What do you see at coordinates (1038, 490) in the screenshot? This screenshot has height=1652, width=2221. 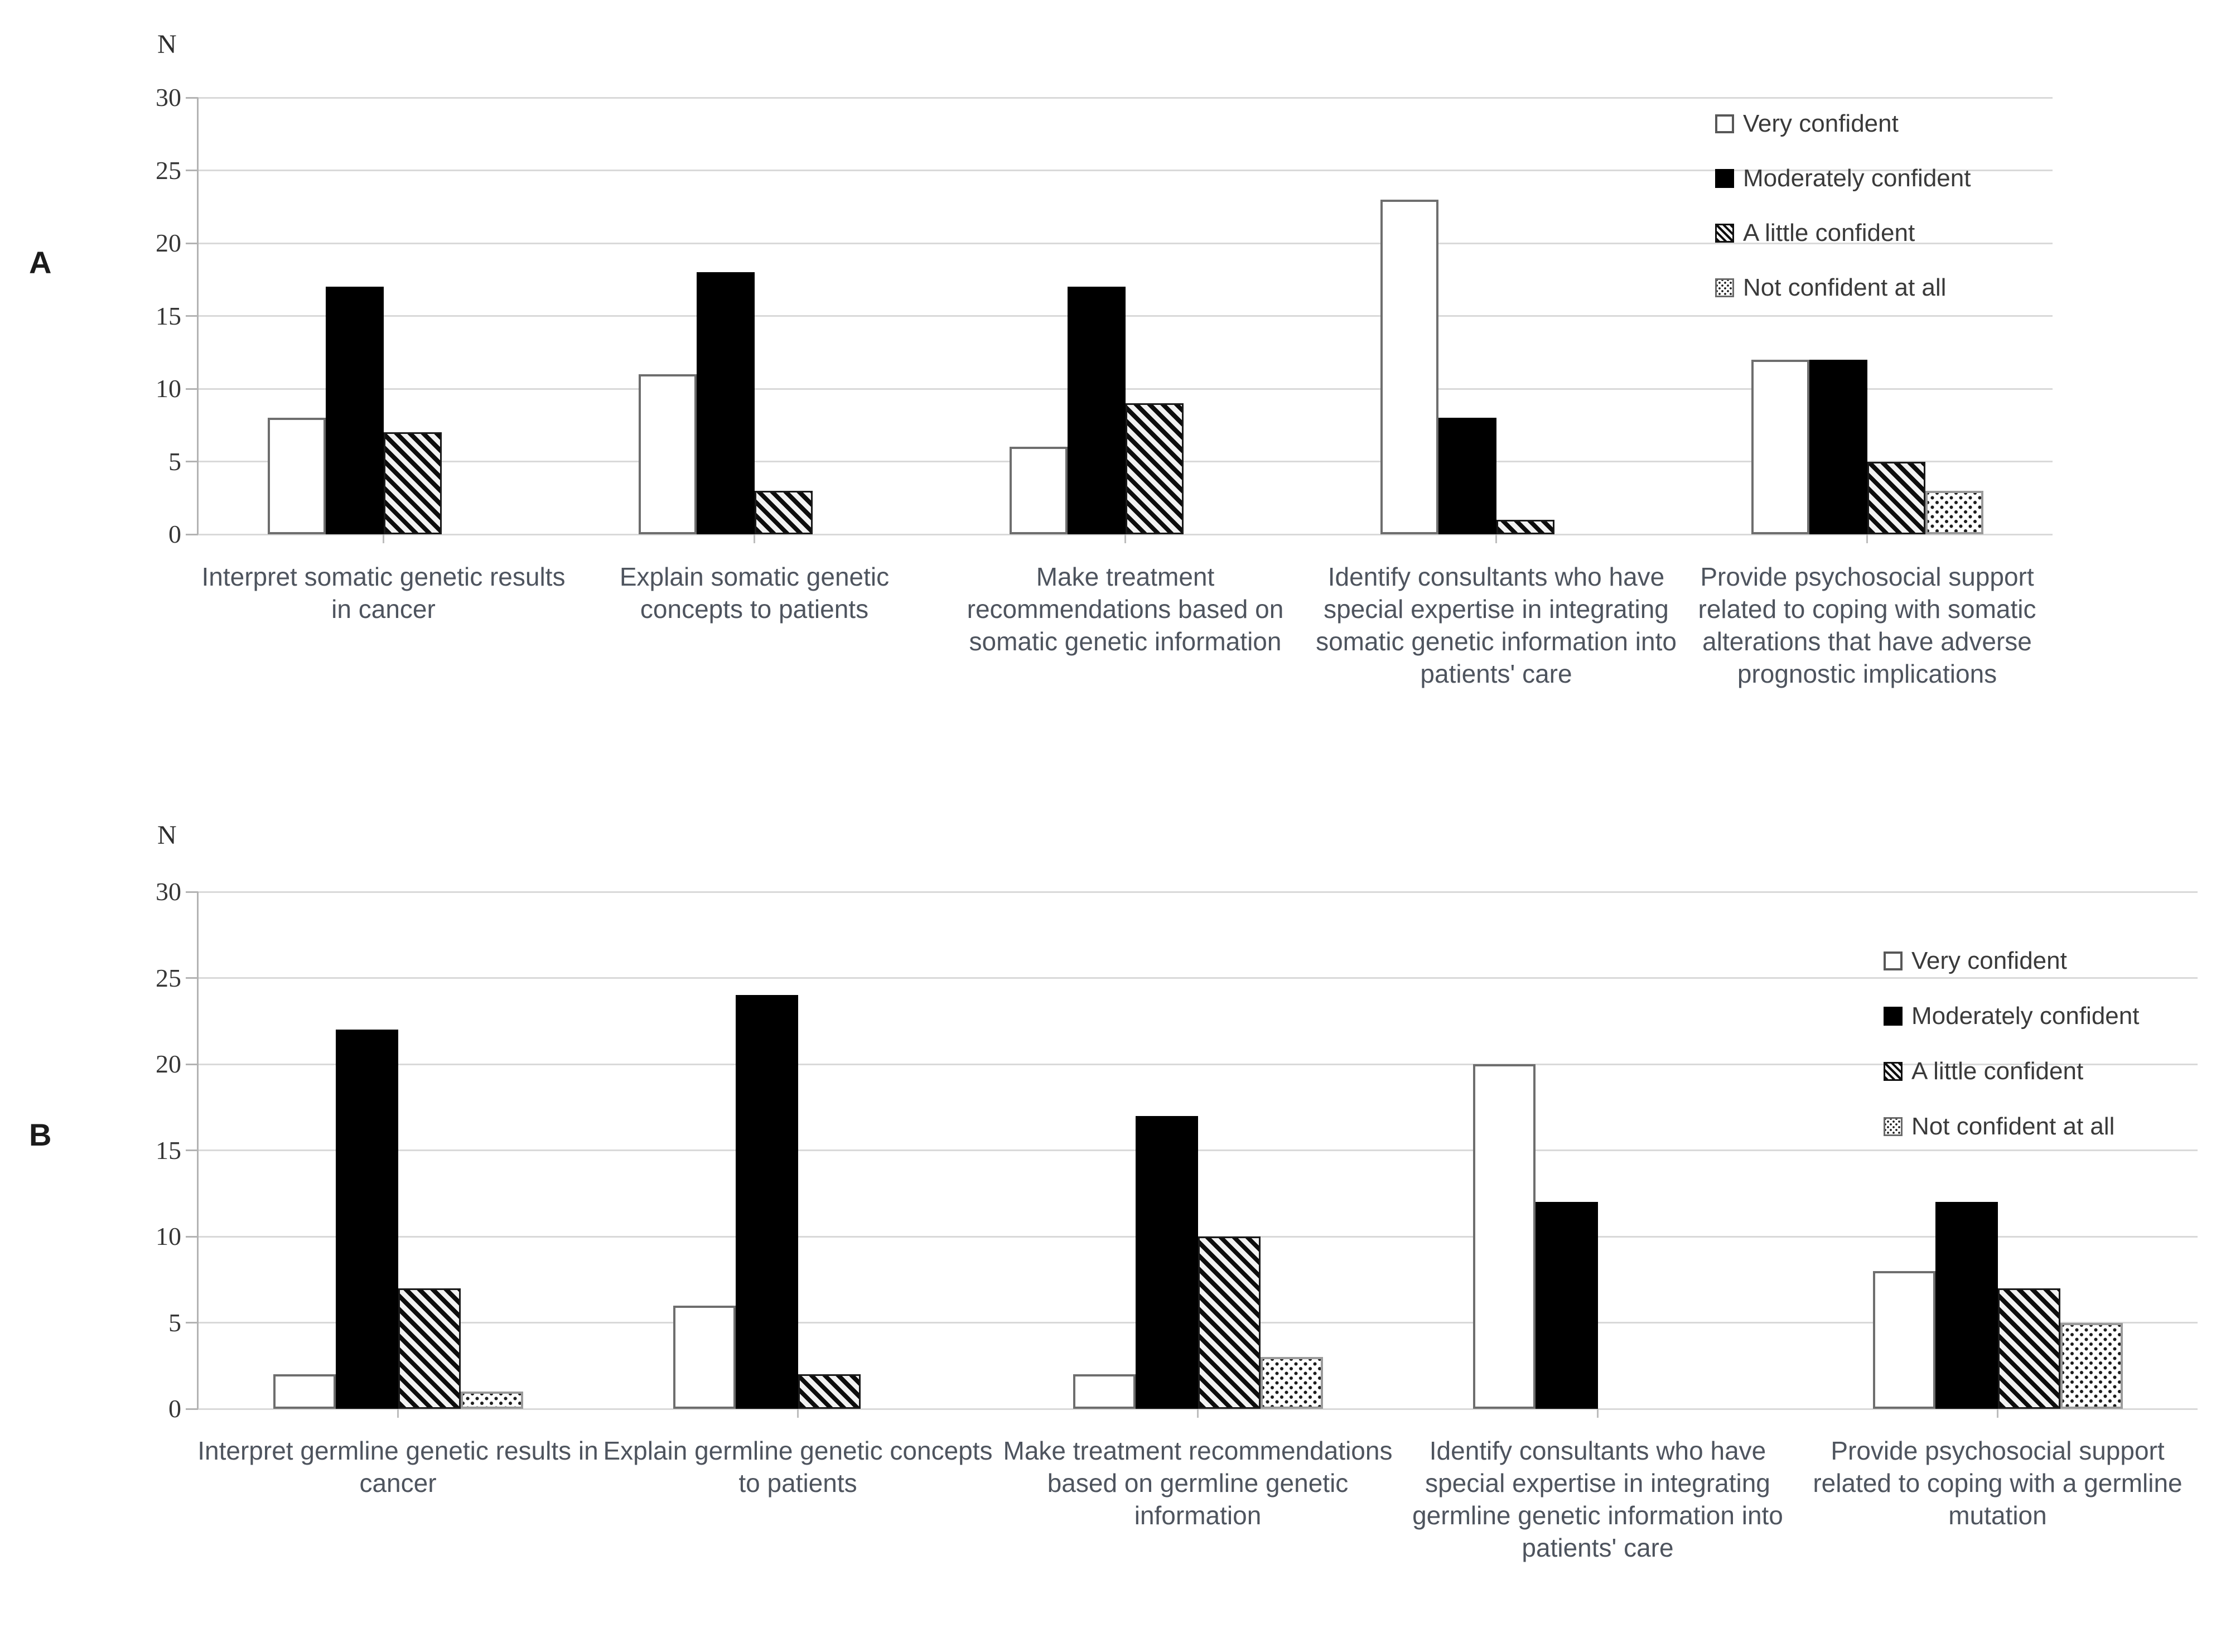 I see `bar-white-cat2` at bounding box center [1038, 490].